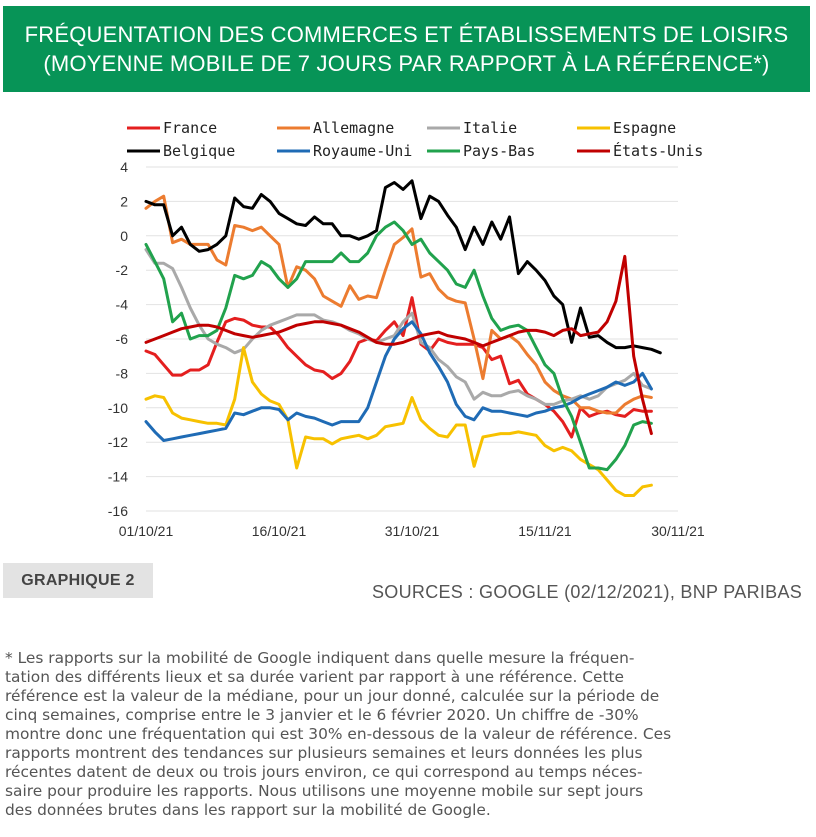 The width and height of the screenshot is (816, 837). Describe the element at coordinates (279, 531) in the screenshot. I see `x-tick-label: 16/10/21` at that location.